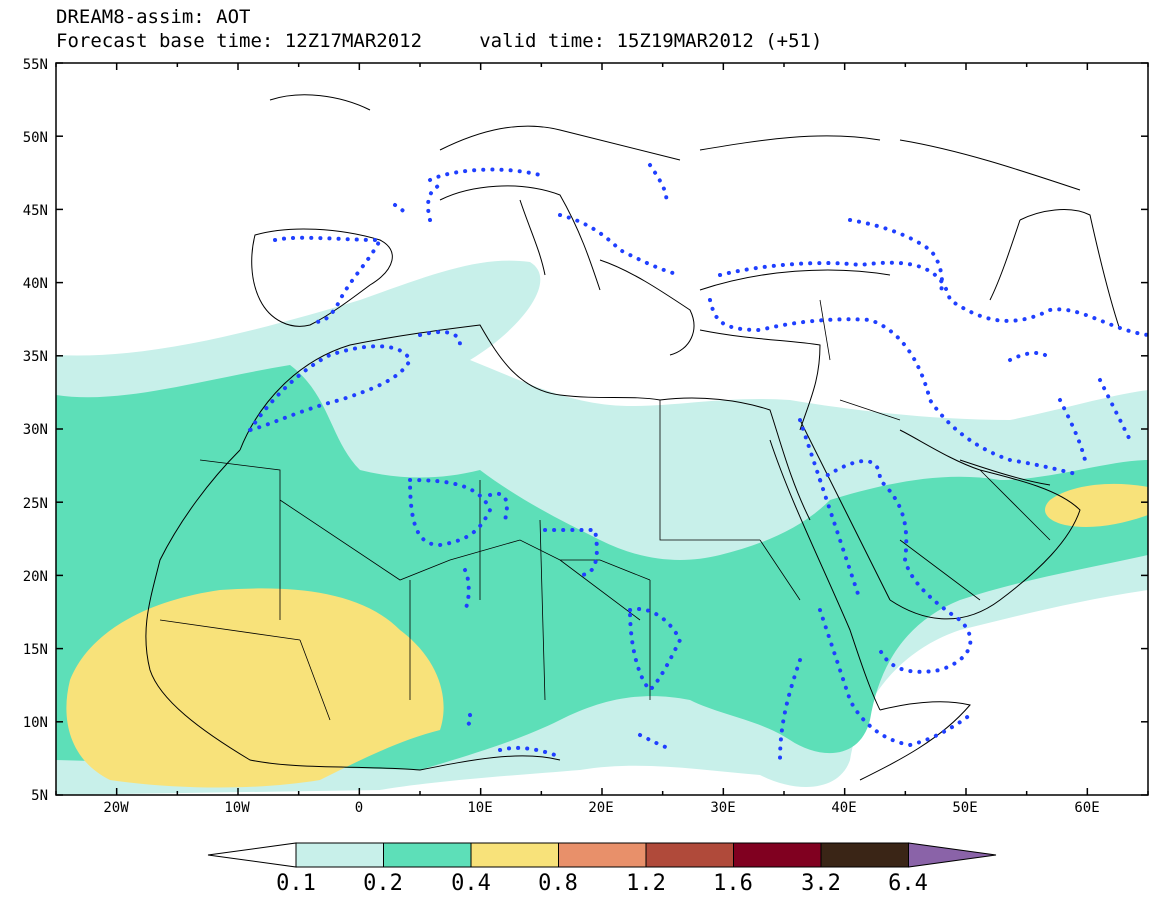  I want to click on coastline-iberia, so click(322, 277).